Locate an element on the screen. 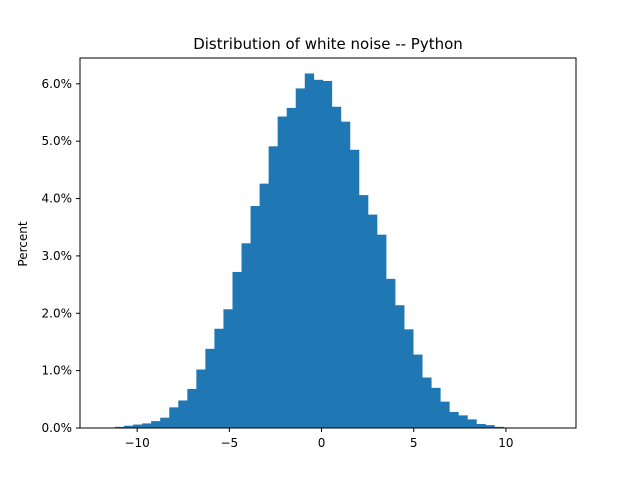 This screenshot has height=480, width=640. x-tick-label: 0 is located at coordinates (322, 443).